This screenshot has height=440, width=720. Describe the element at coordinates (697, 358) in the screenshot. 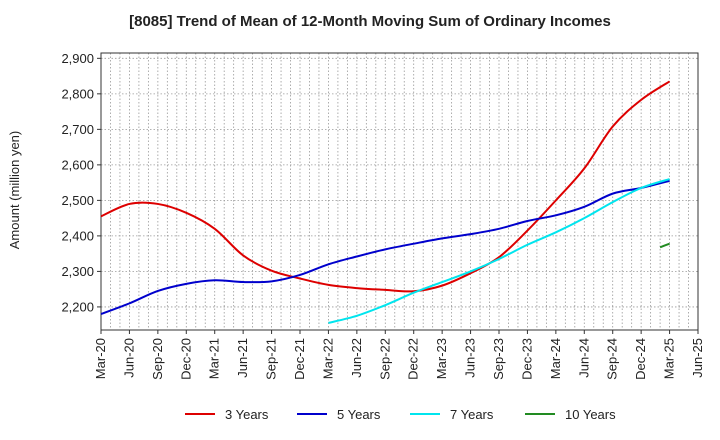

I see `x-tick-label: Jun-25` at that location.